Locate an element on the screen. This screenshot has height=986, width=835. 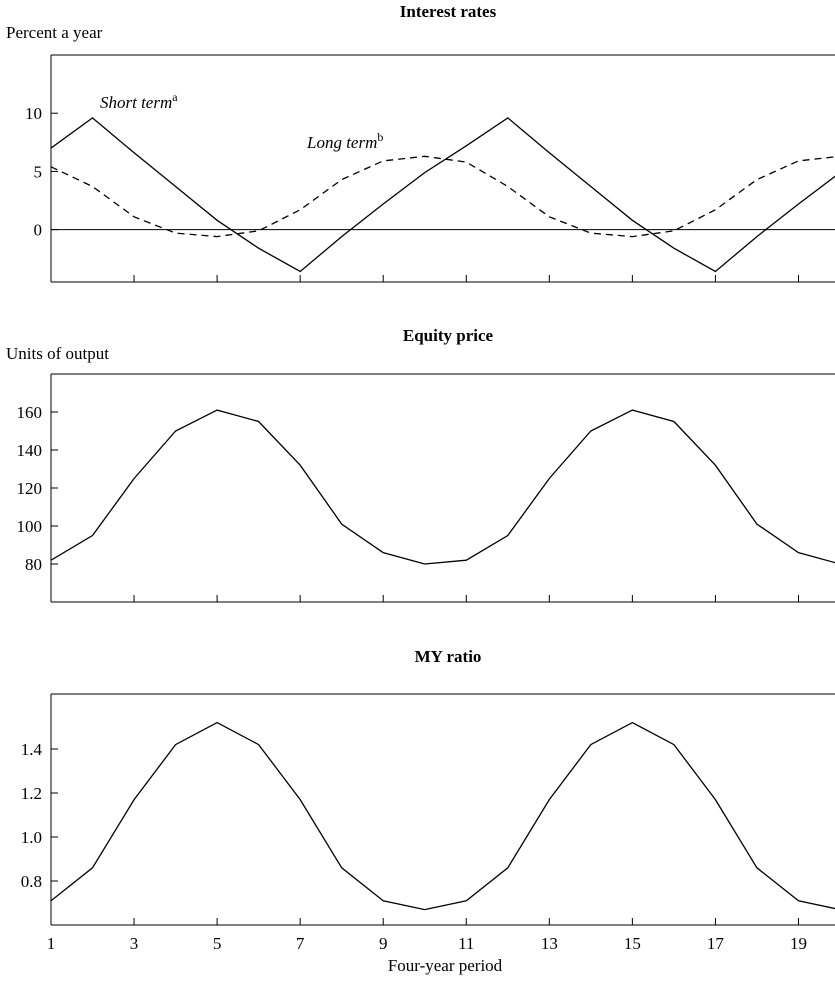
y-axis-label: Percent a year is located at coordinates (54, 32).